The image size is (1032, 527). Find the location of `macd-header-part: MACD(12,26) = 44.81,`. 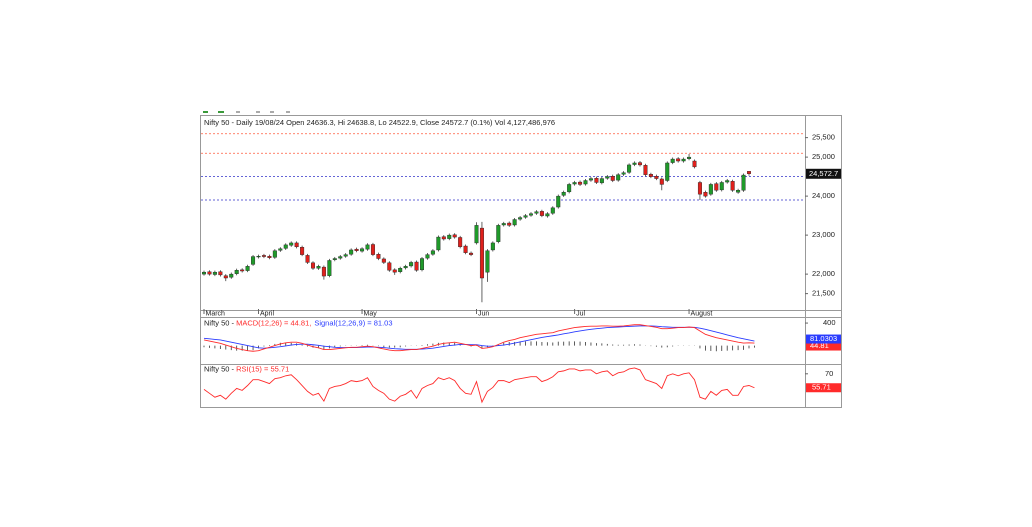

macd-header-part: MACD(12,26) = 44.81, is located at coordinates (273, 322).